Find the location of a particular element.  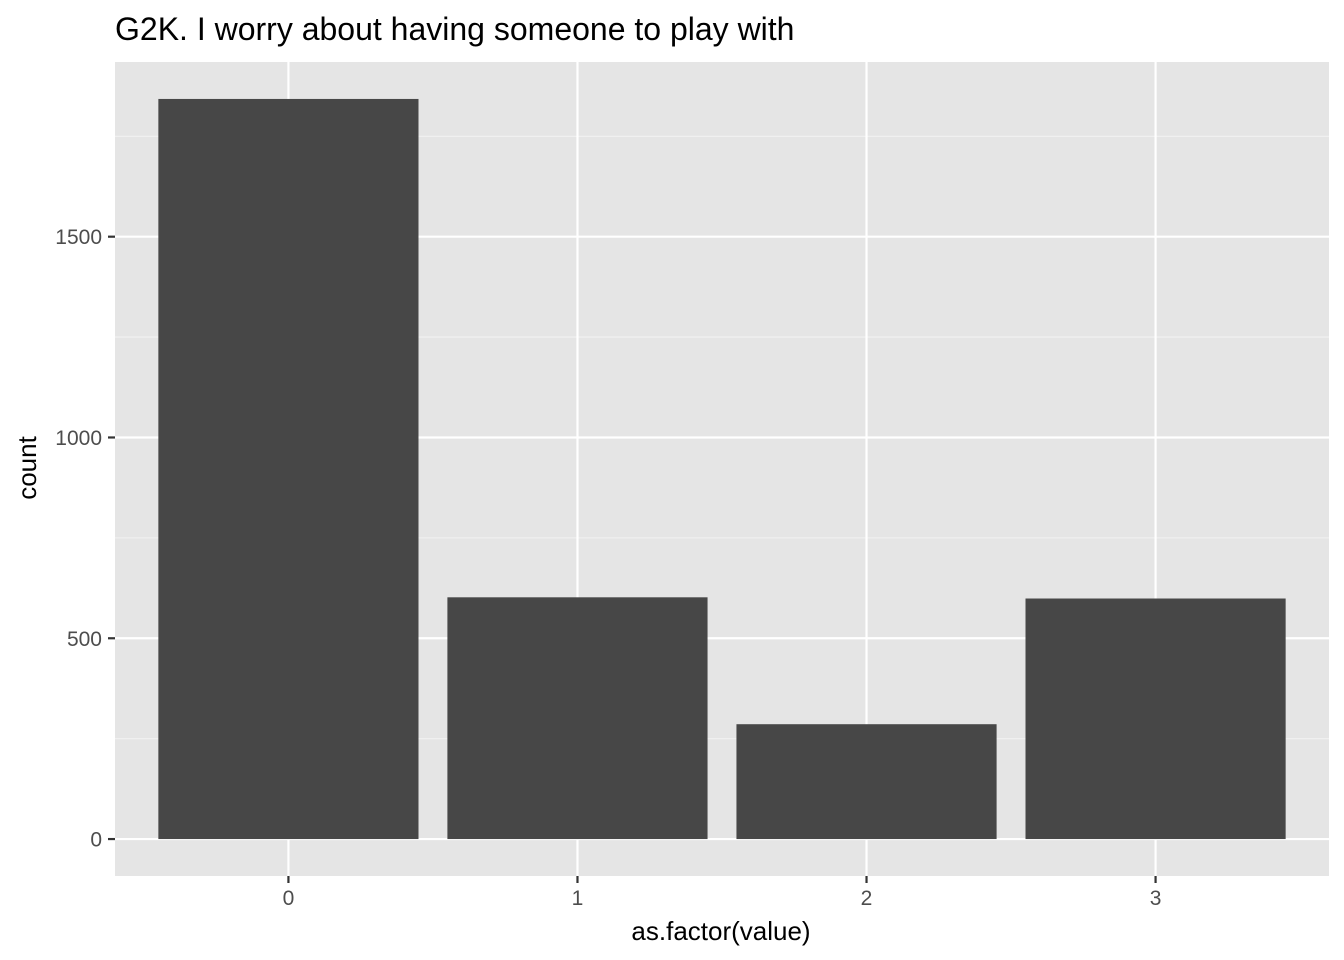

y-tick-label: 1000 is located at coordinates (78, 438).